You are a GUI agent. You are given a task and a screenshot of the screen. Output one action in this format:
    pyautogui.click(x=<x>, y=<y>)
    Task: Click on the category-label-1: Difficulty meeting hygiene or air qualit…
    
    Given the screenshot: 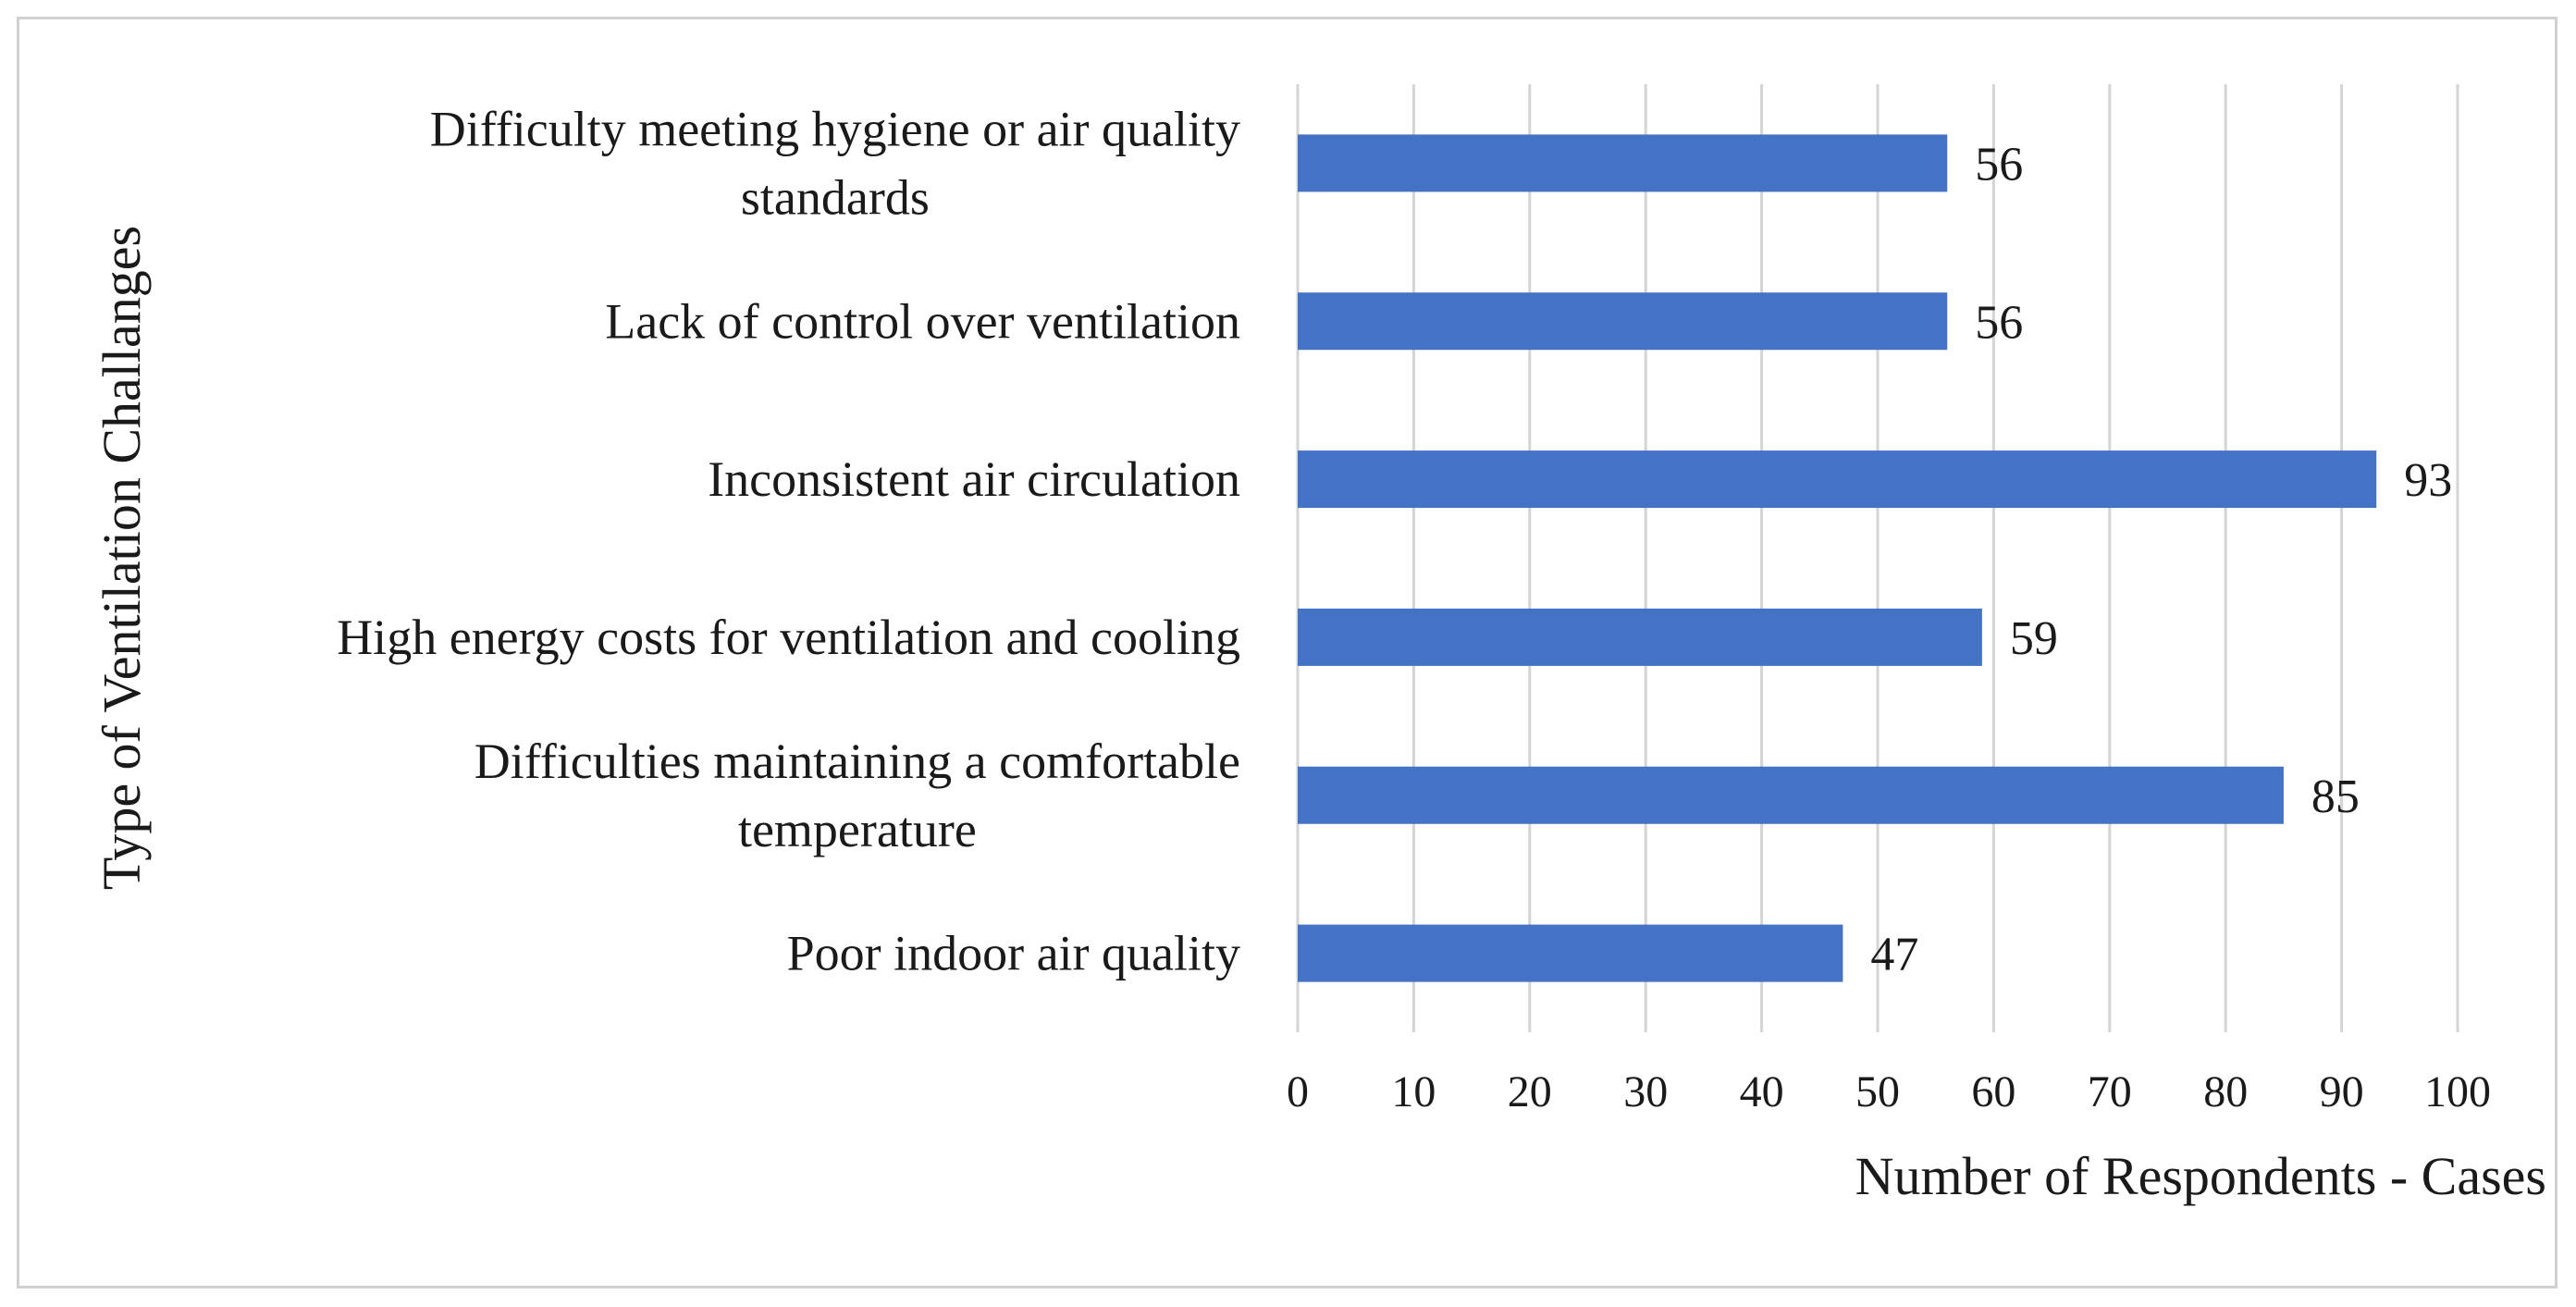 What is the action you would take?
    pyautogui.click(x=835, y=163)
    